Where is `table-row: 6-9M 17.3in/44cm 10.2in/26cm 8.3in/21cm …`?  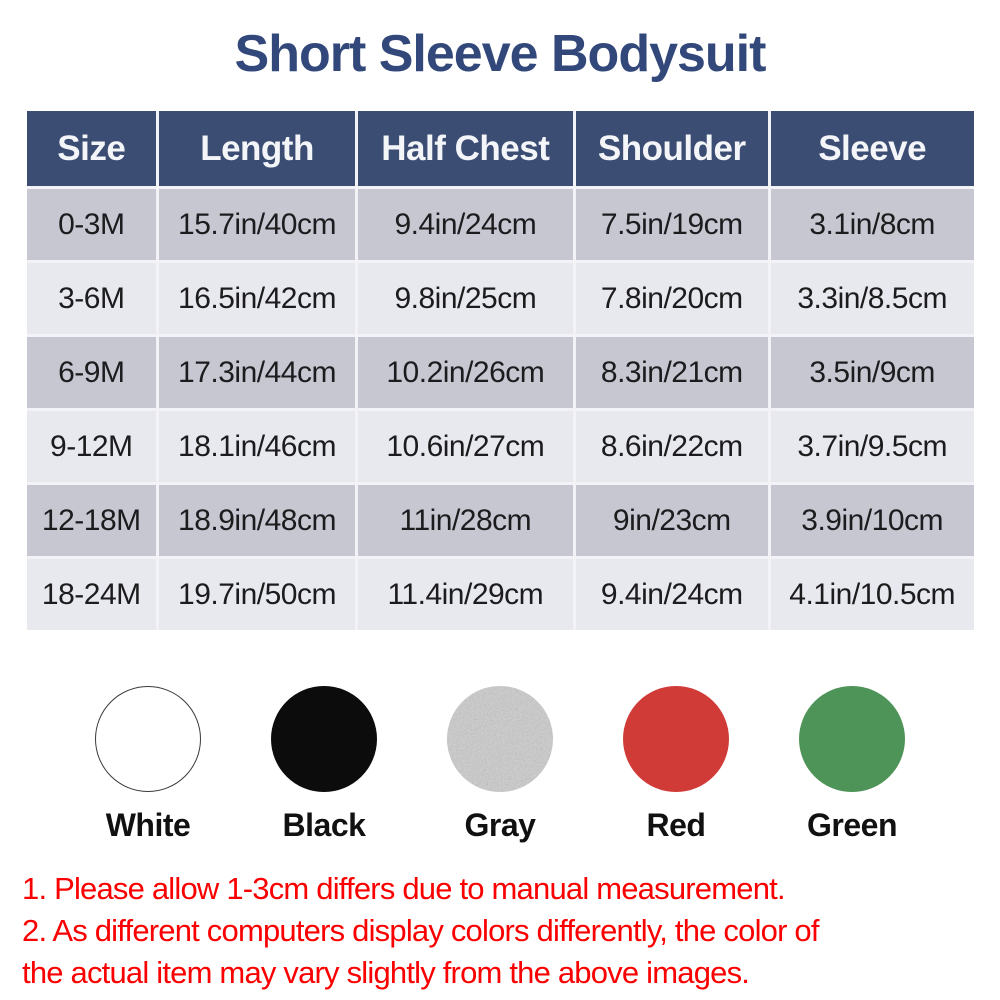
table-row: 6-9M 17.3in/44cm 10.2in/26cm 8.3in/21cm … is located at coordinates (500, 374).